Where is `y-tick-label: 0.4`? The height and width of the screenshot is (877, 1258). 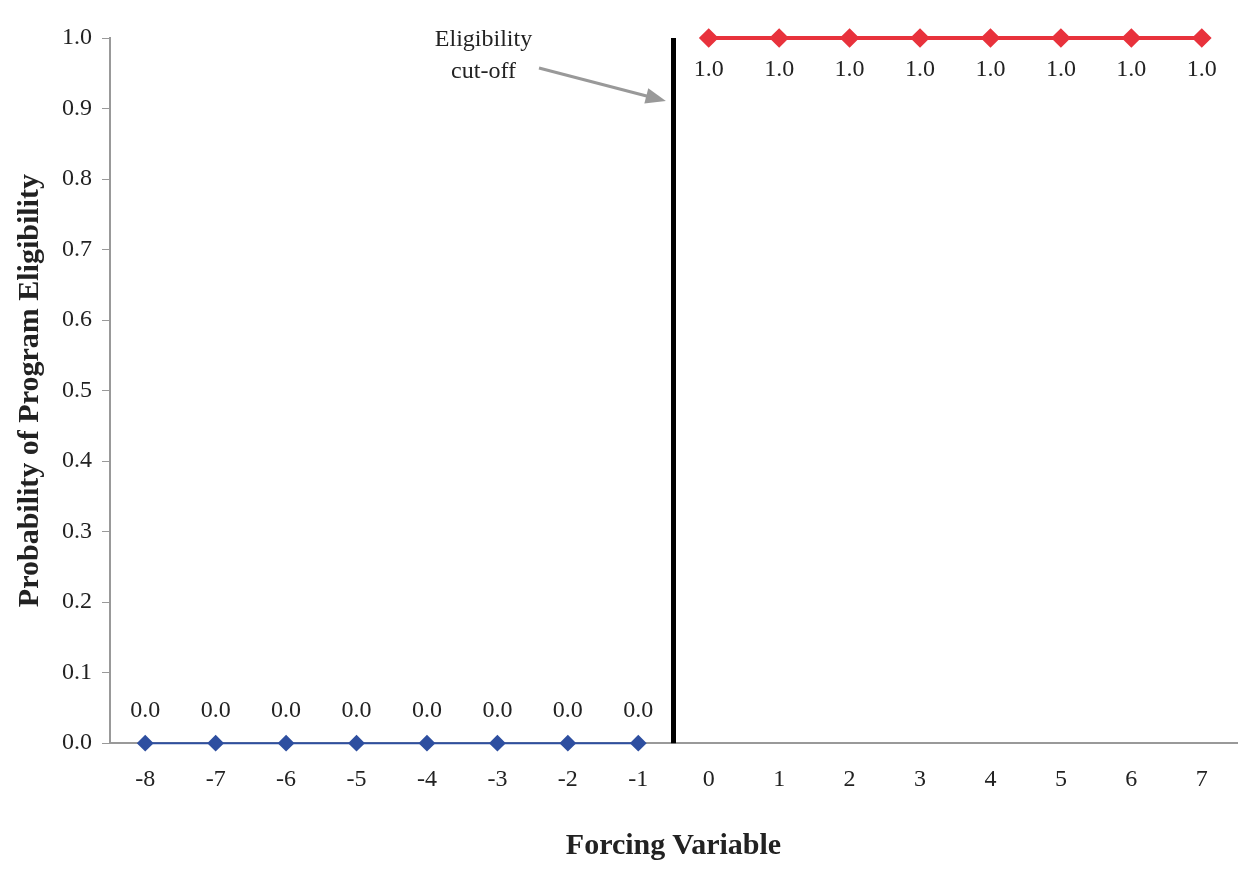
y-tick-label: 0.4 is located at coordinates (77, 459).